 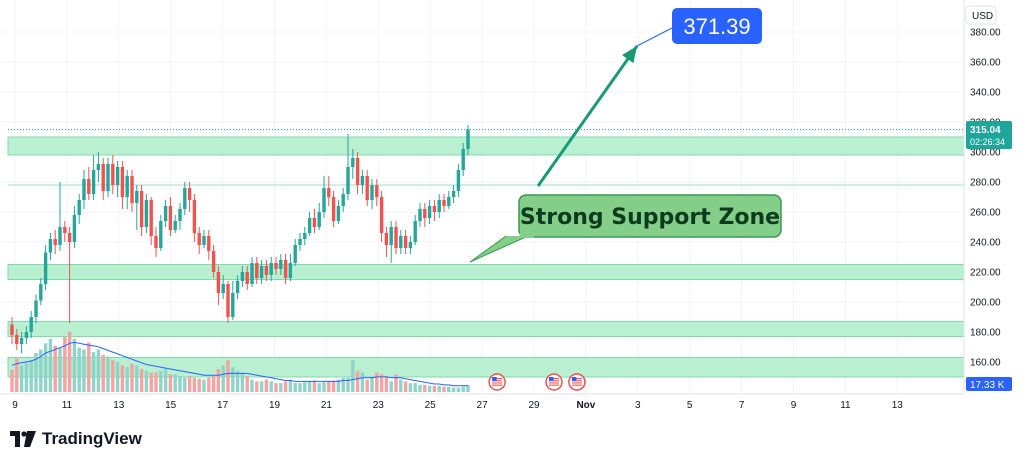 I want to click on price-tick-label: 200.00, so click(x=985, y=303).